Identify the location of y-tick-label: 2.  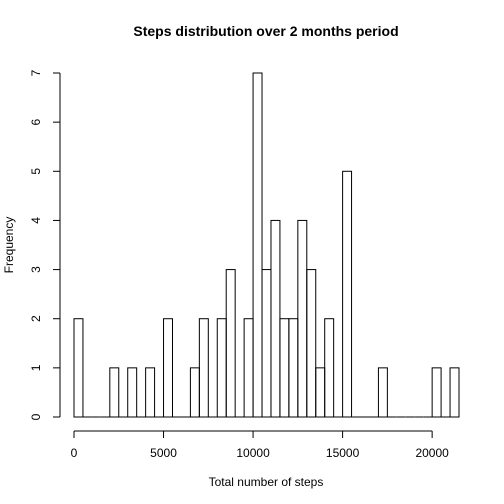
(36, 318).